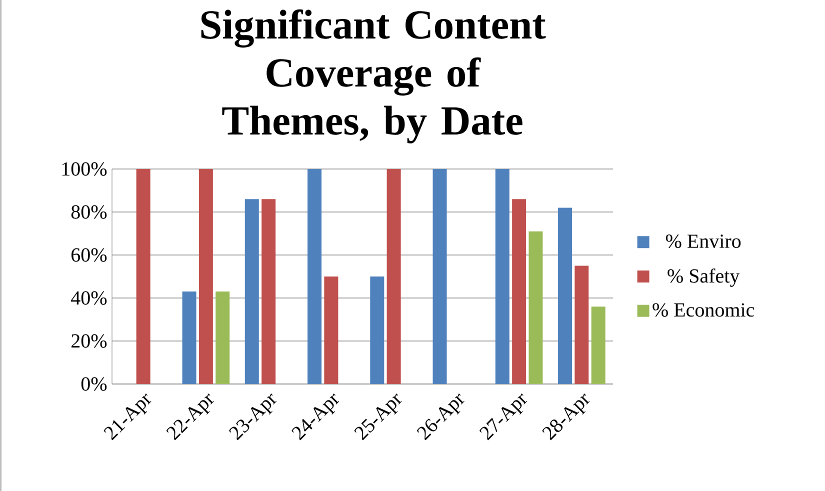 The width and height of the screenshot is (825, 491). Describe the element at coordinates (89, 298) in the screenshot. I see `y-tick-label: 40%` at that location.